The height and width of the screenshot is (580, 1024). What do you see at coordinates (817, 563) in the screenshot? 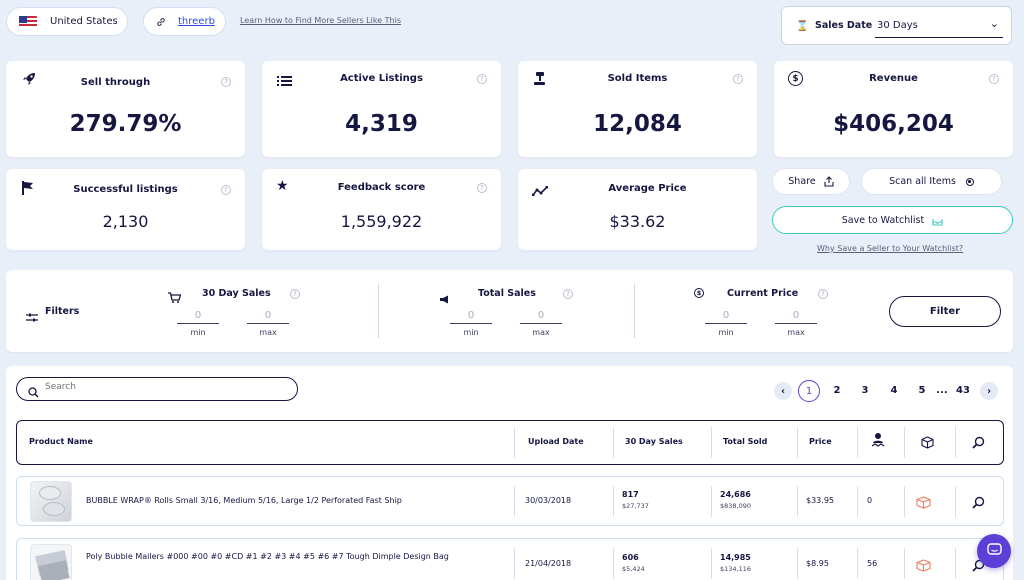
I see `price: $8.95` at bounding box center [817, 563].